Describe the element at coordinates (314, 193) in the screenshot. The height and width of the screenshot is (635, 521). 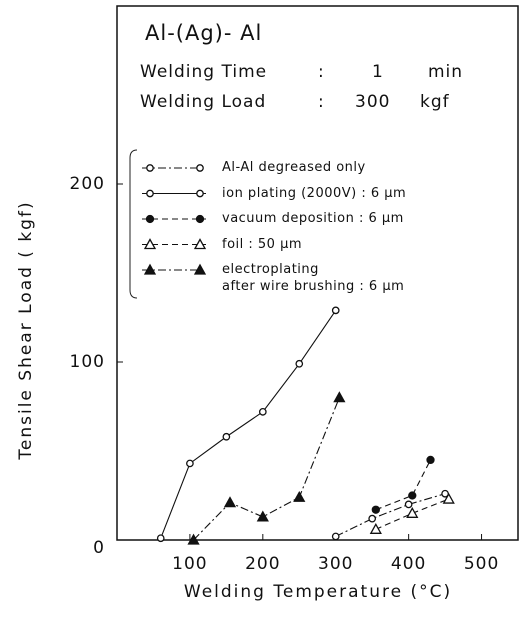
I see `legend-label: ion plating (2000V) : 6 μm` at that location.